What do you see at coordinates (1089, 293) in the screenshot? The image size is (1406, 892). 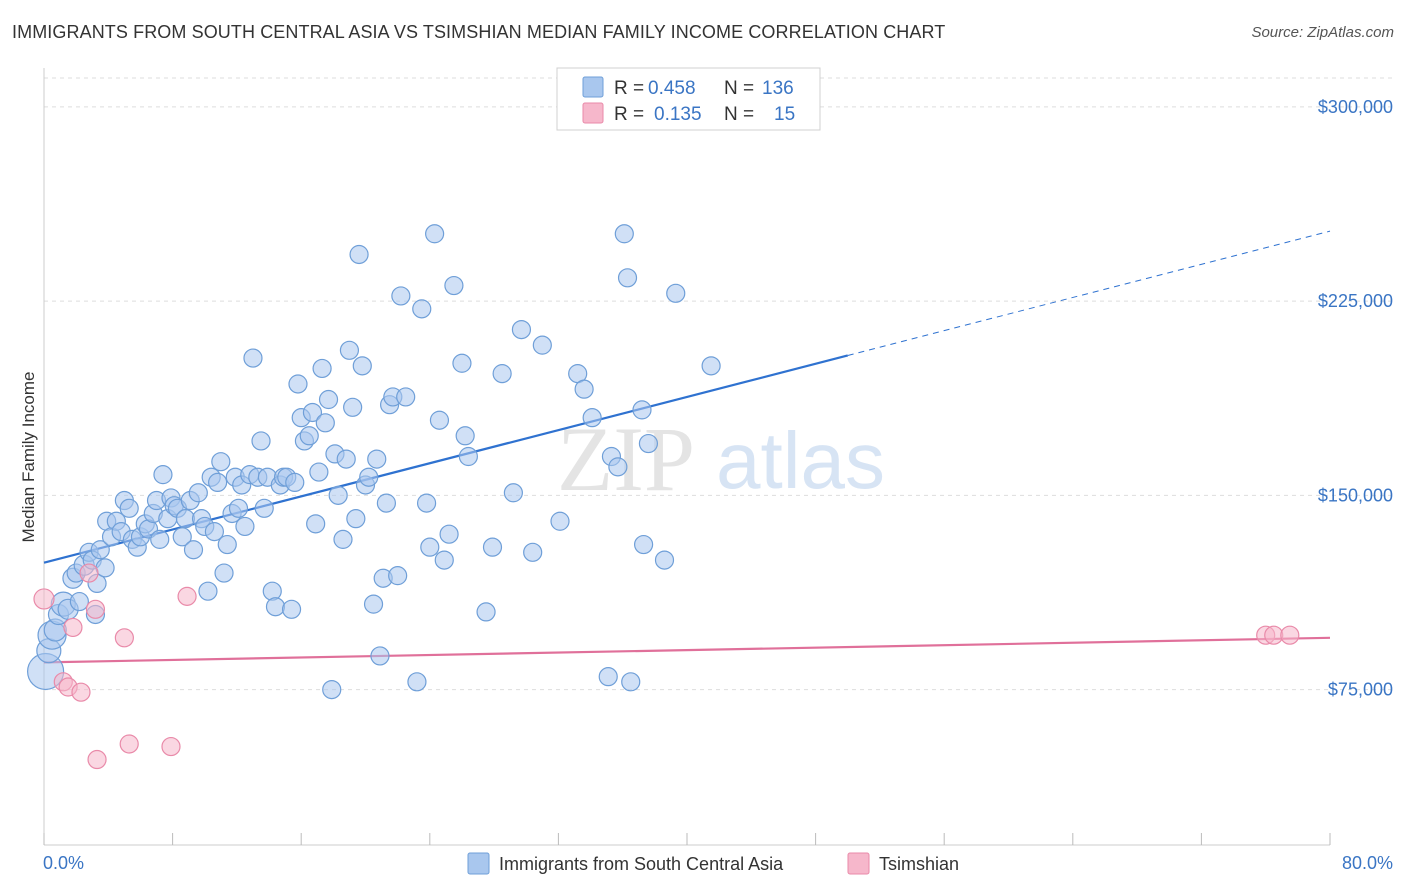 I see `trend-line-extension-south-central-asia` at bounding box center [1089, 293].